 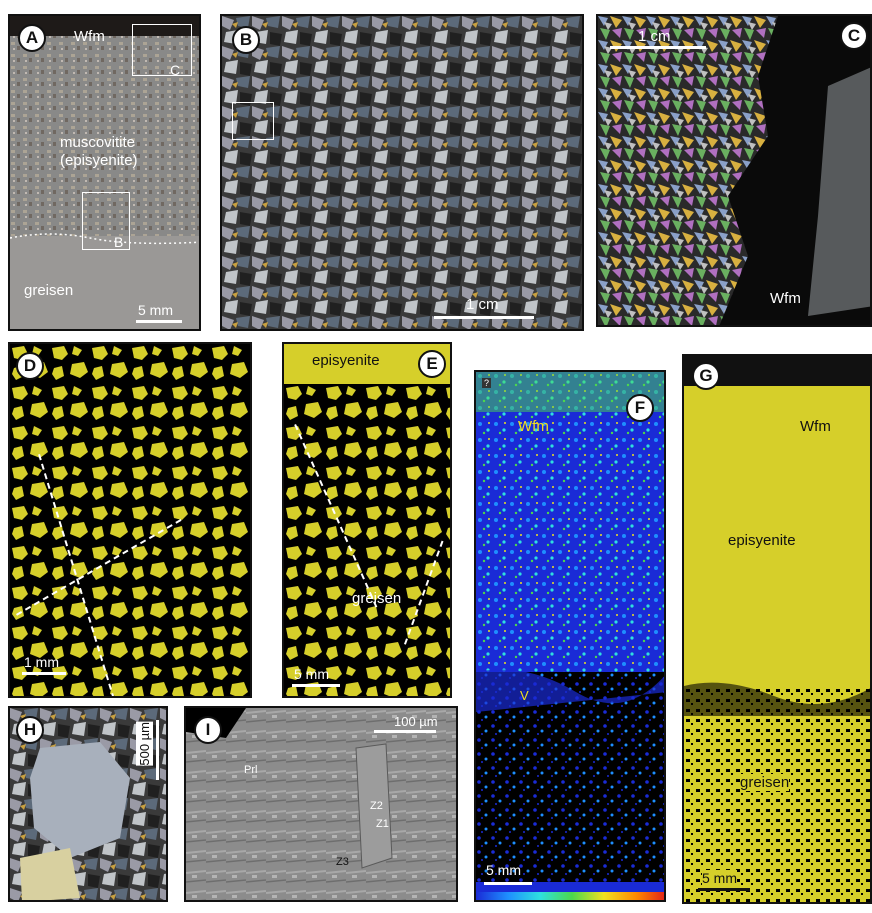 I want to click on panel-a-box-c-label: C, so click(x=175, y=70).